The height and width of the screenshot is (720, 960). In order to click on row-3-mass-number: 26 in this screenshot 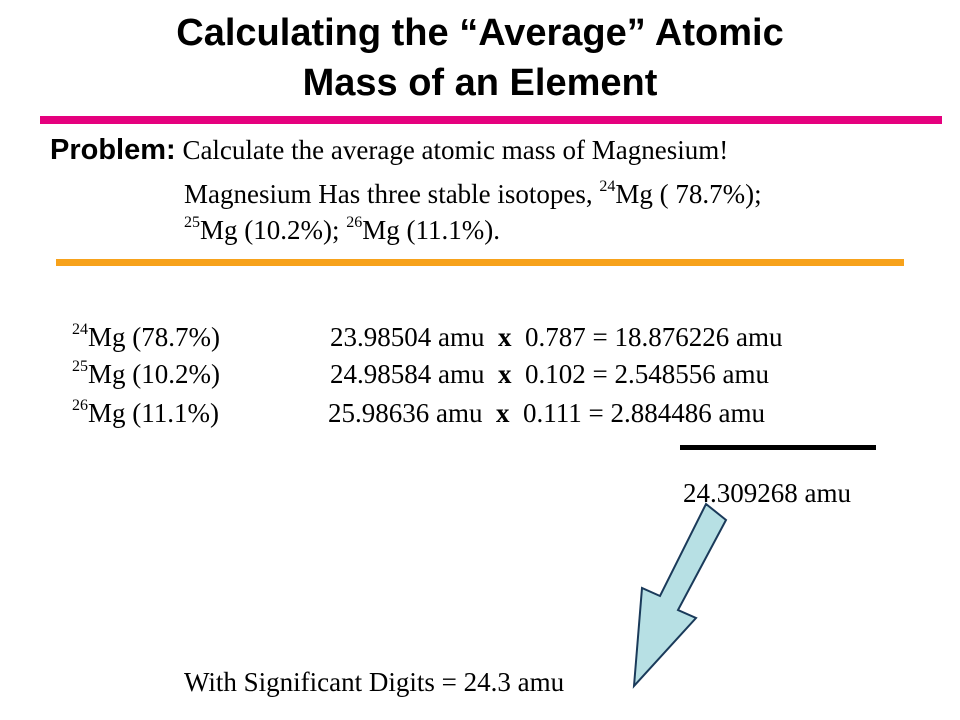, I will do `click(80, 405)`.